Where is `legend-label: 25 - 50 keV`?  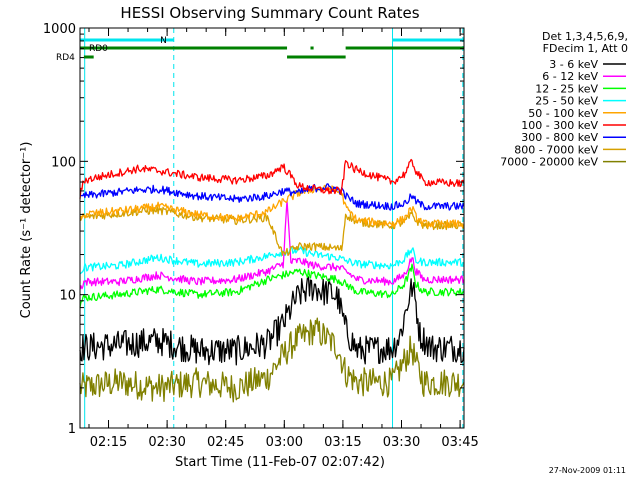 legend-label: 25 - 50 keV is located at coordinates (566, 101).